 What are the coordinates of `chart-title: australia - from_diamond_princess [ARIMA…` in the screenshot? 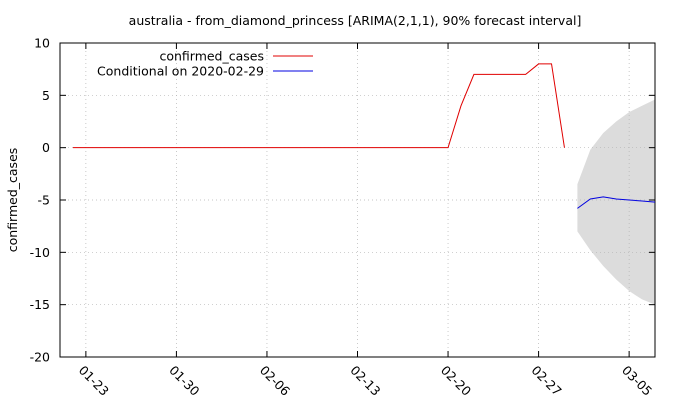 It's located at (355, 20).